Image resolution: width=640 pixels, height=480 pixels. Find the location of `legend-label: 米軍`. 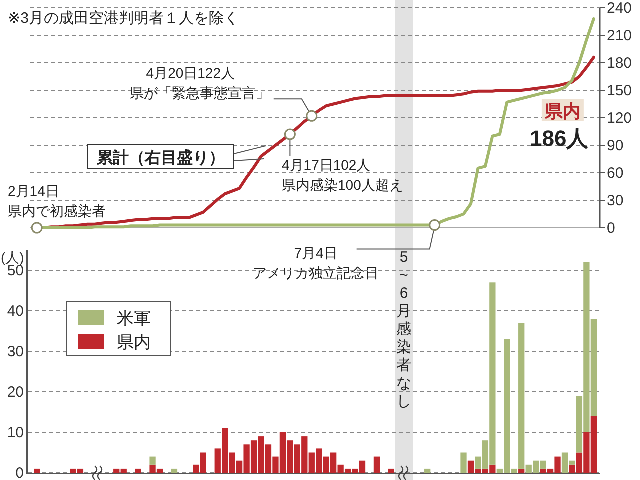

legend-label: 米軍 is located at coordinates (134, 318).